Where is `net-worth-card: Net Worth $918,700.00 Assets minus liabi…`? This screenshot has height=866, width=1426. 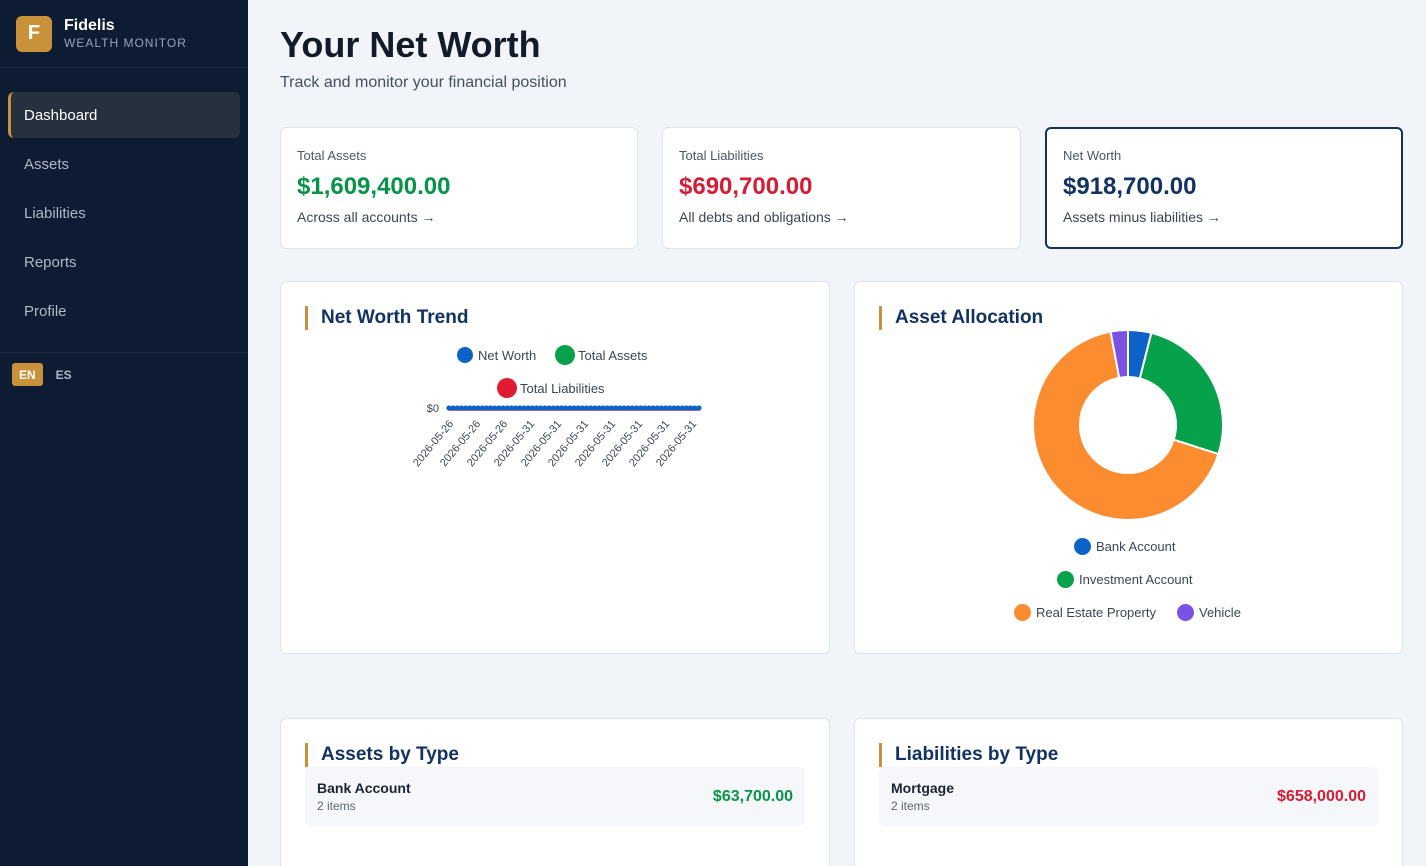 net-worth-card: Net Worth $918,700.00 Assets minus liabi… is located at coordinates (1224, 188).